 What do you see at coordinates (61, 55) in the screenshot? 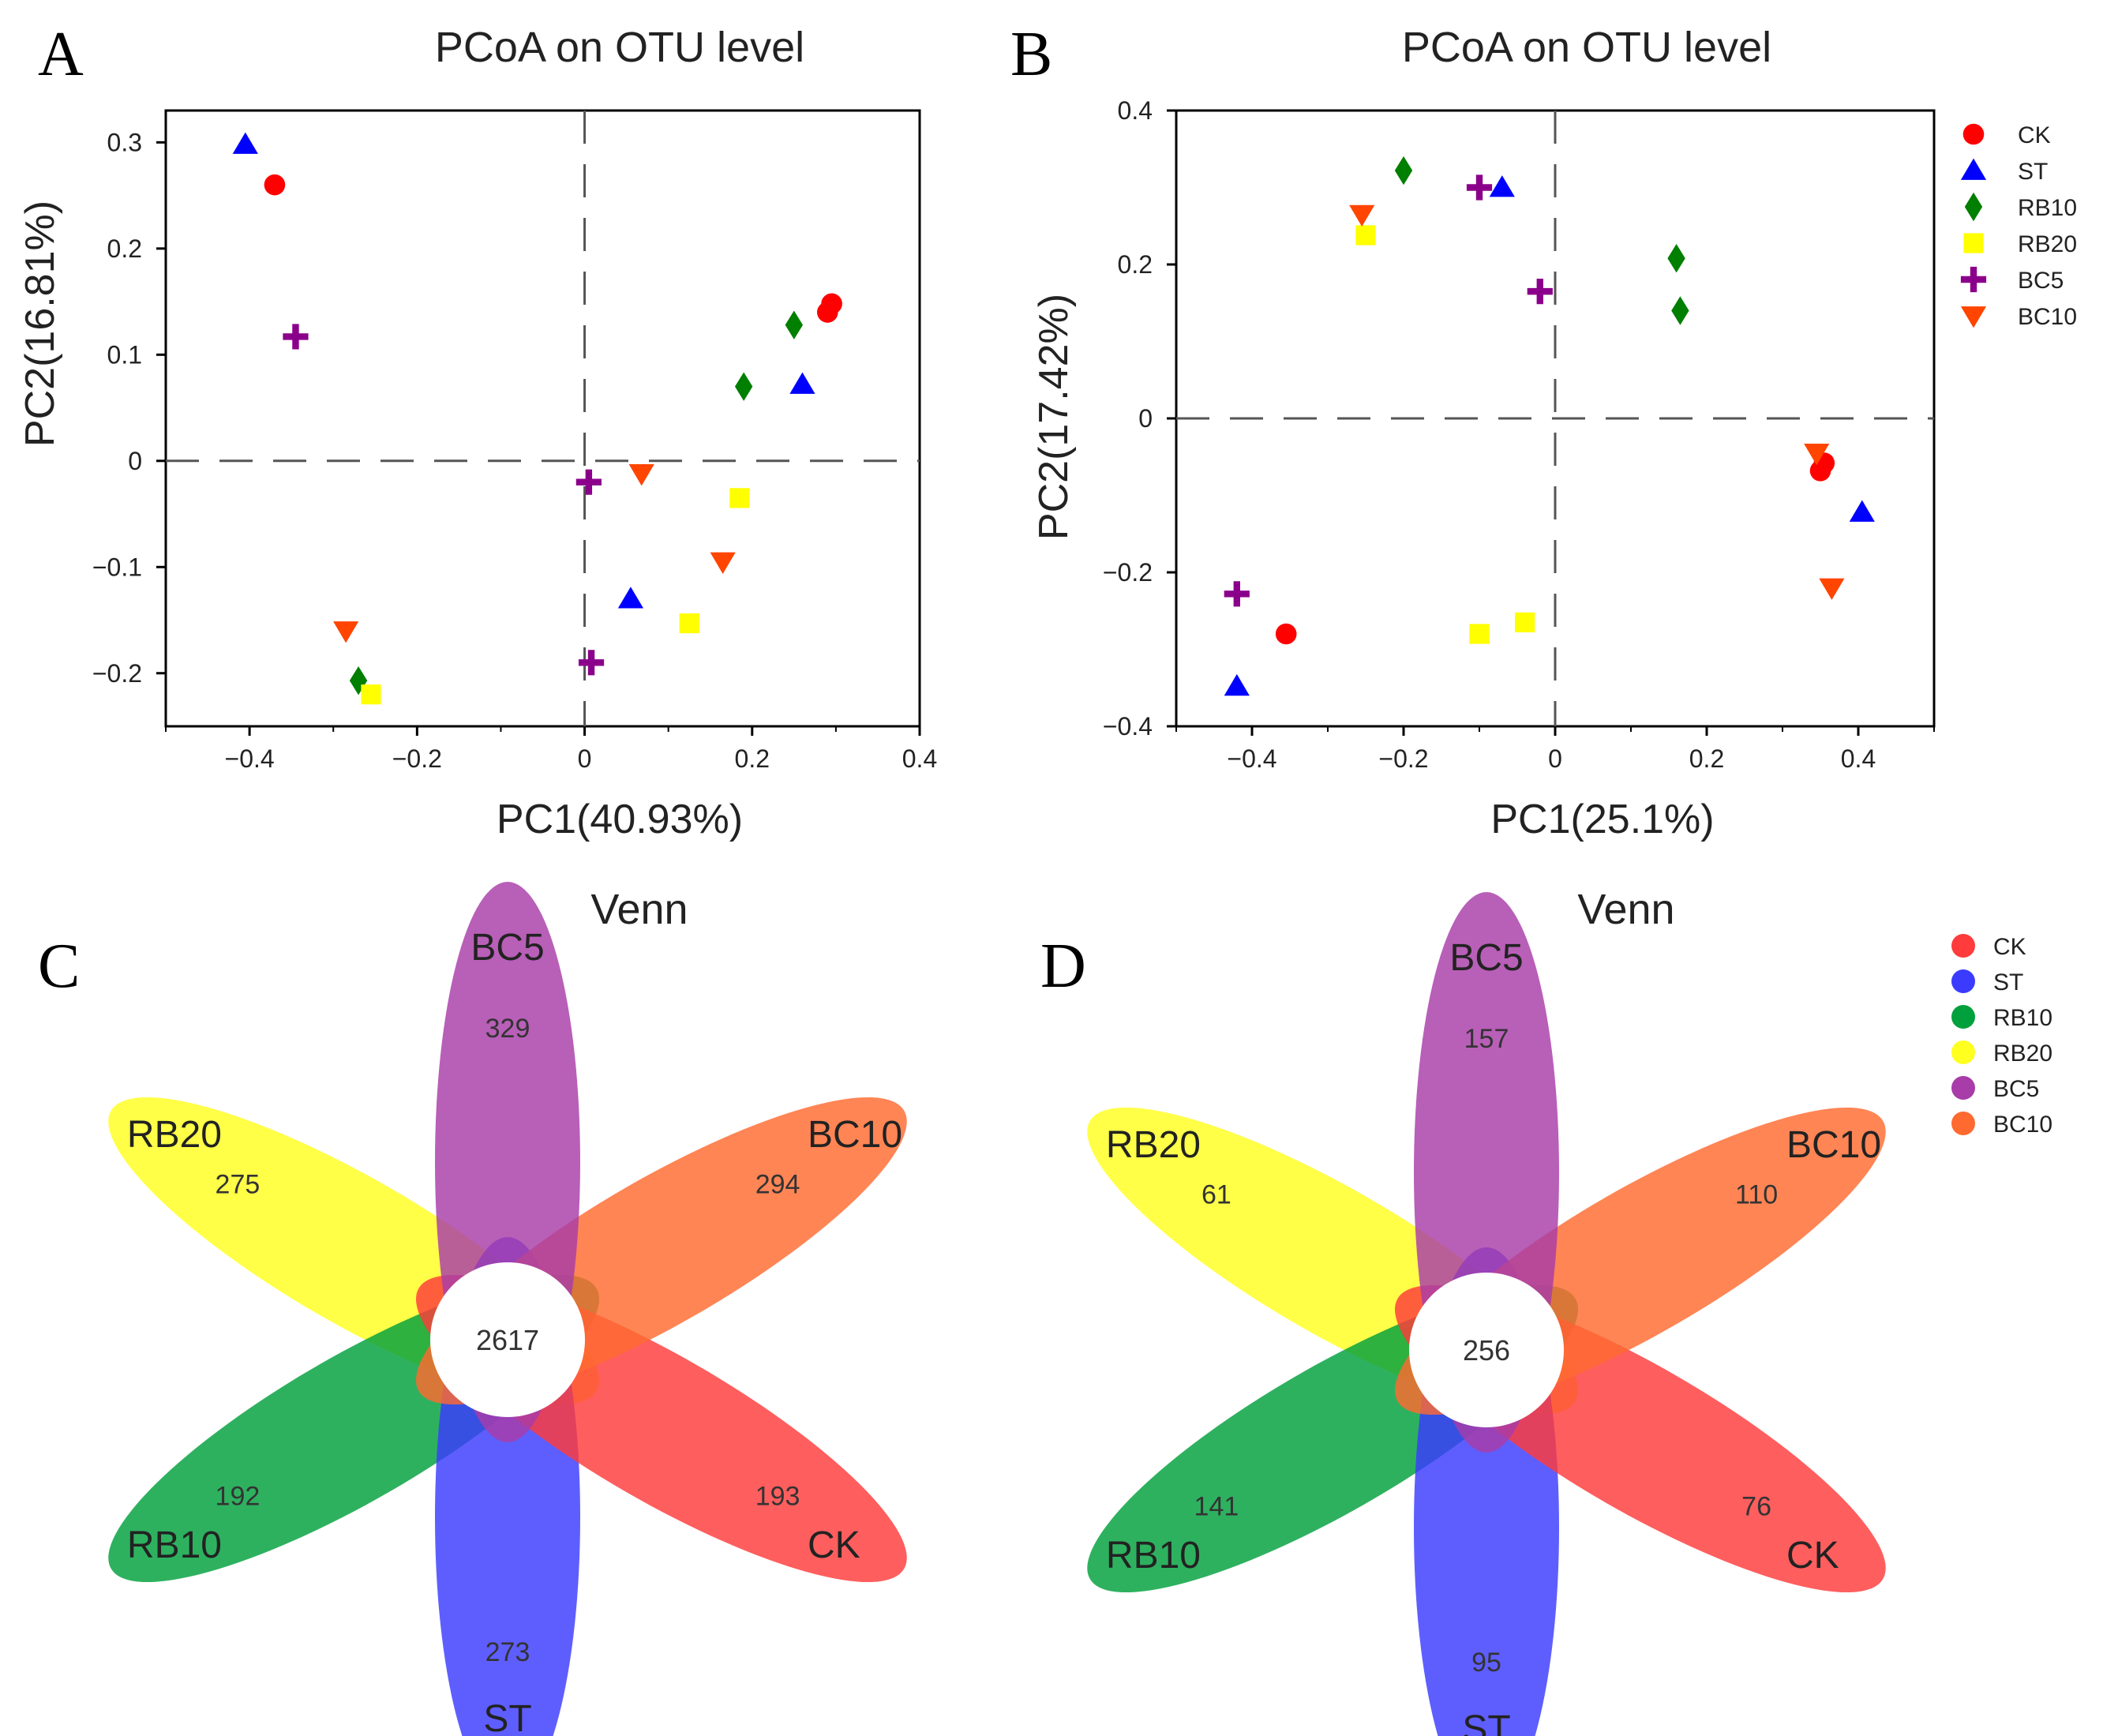
I see `panel-letter: A` at bounding box center [61, 55].